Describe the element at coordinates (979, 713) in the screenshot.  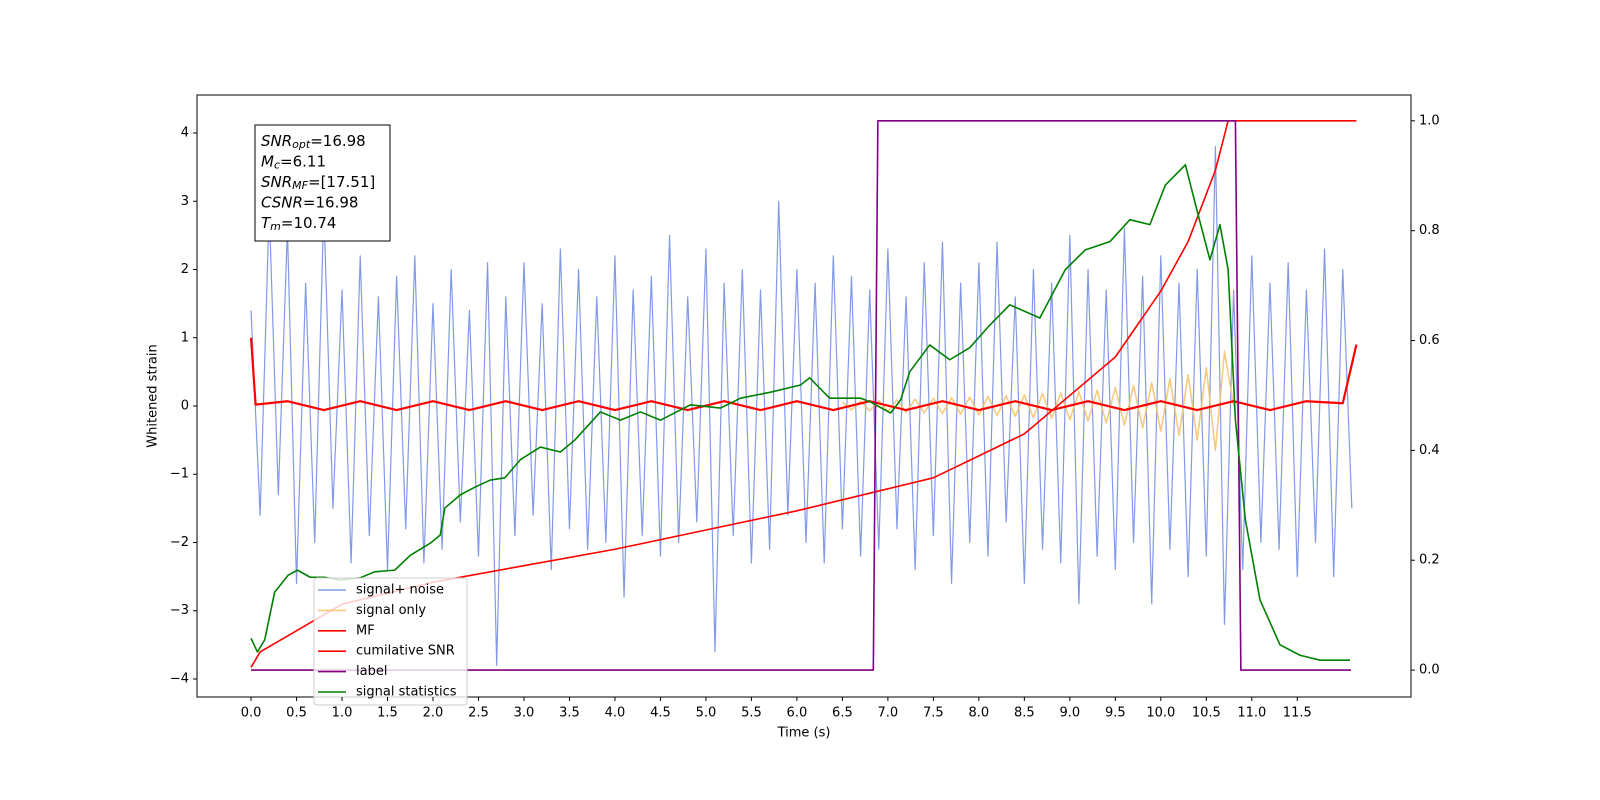
I see `x-tick-label: 8.0` at that location.